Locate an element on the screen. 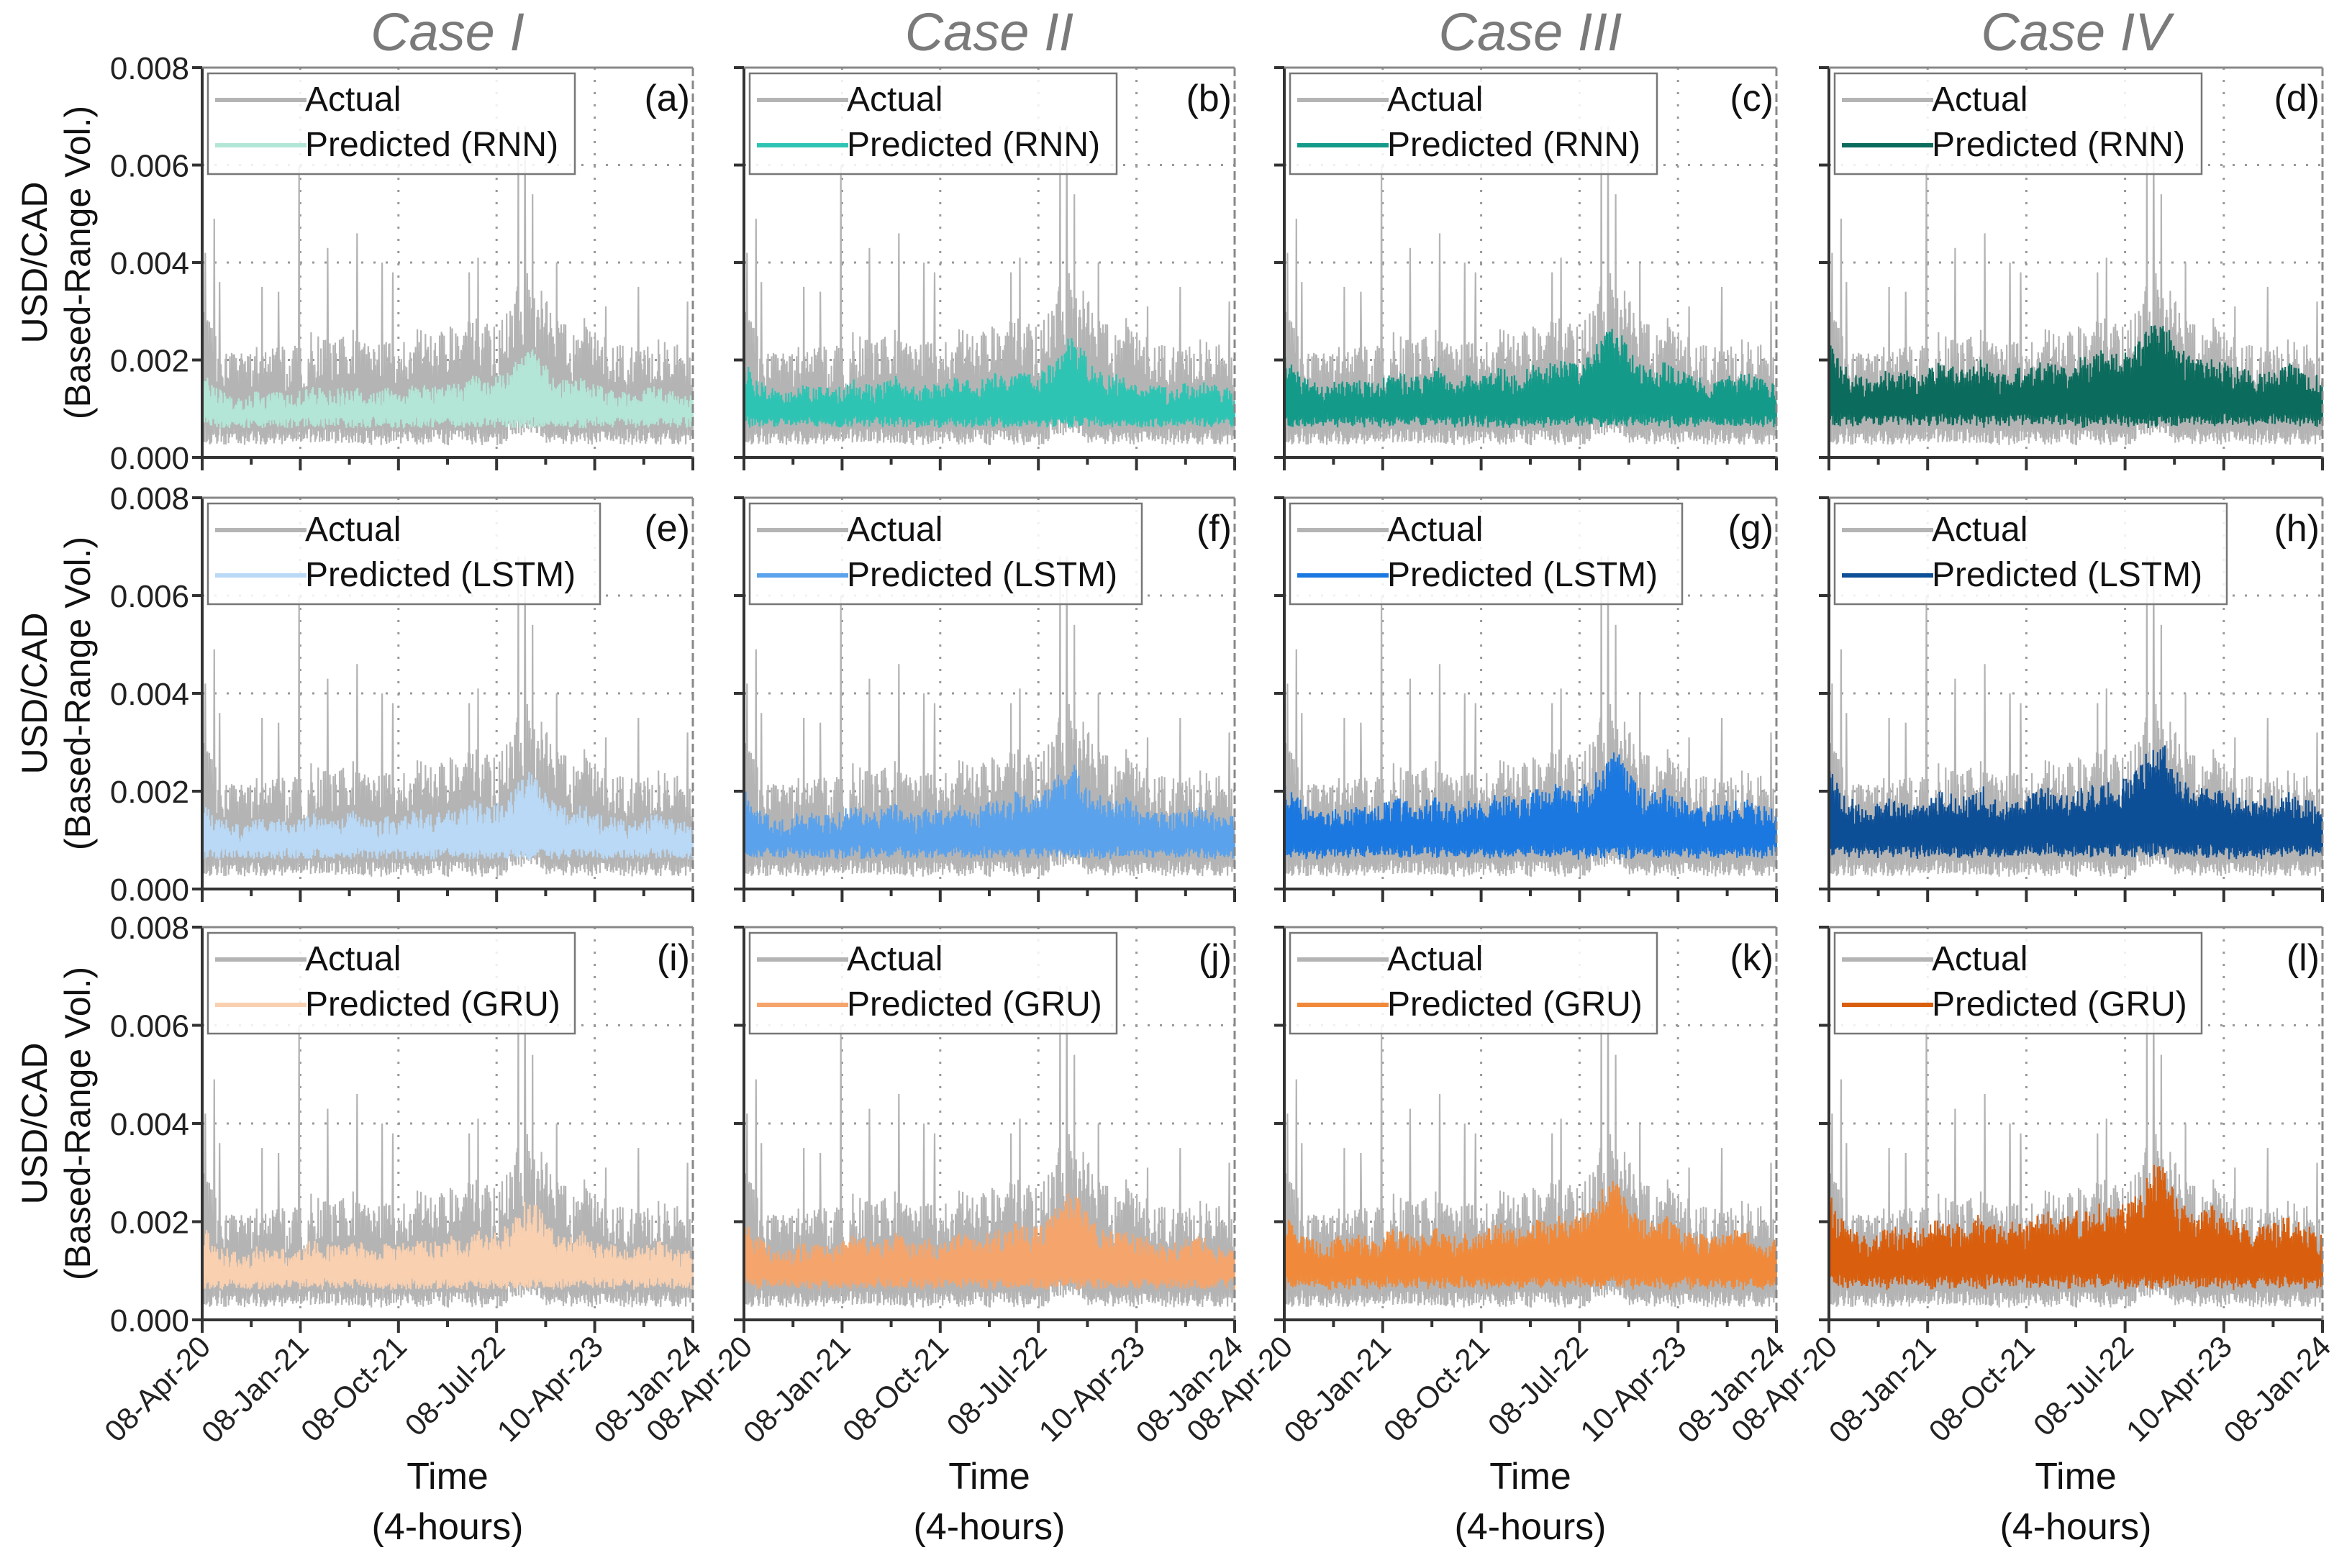  panel-f: Actual Predicted (LSTM) (f) is located at coordinates (985, 699).